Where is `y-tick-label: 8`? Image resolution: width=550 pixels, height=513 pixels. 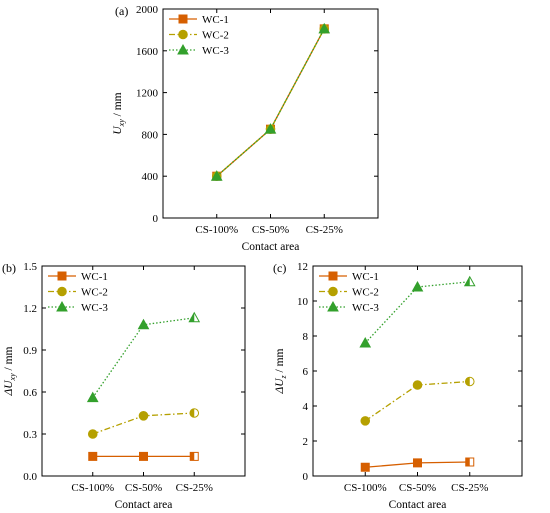 y-tick-label: 8 is located at coordinates (306, 337).